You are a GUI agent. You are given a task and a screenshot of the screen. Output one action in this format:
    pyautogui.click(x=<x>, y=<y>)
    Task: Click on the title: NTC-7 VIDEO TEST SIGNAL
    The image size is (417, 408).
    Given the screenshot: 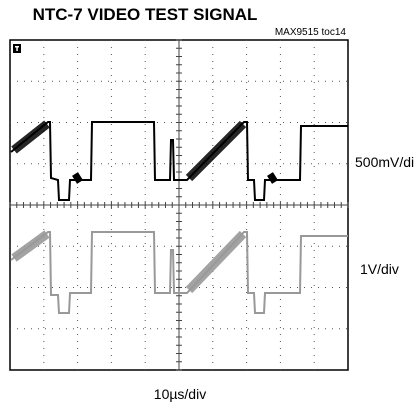 What is the action you would take?
    pyautogui.click(x=145, y=14)
    